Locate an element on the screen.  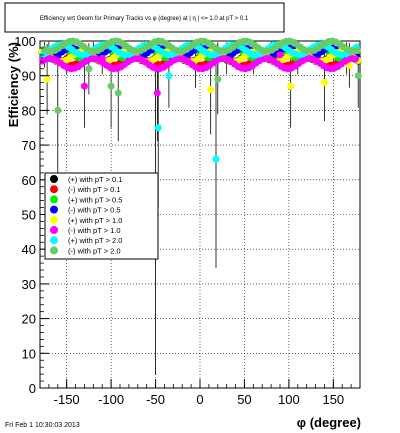
legend-label: (-) with pT > 0.5 is located at coordinates (94, 210).